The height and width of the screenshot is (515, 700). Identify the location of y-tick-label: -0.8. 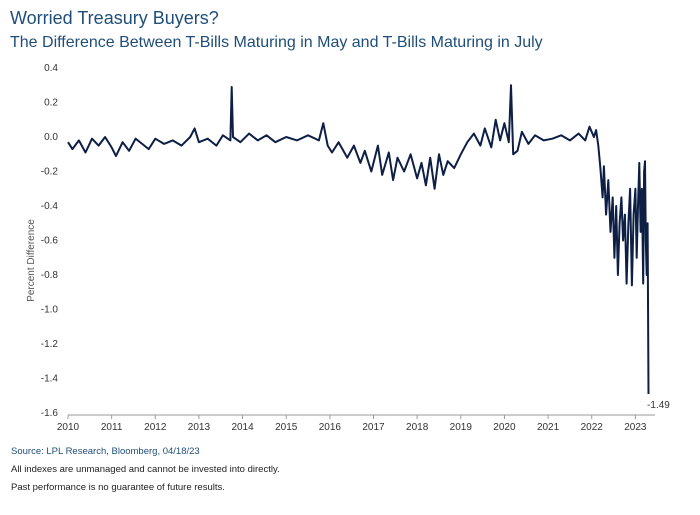
(50, 275).